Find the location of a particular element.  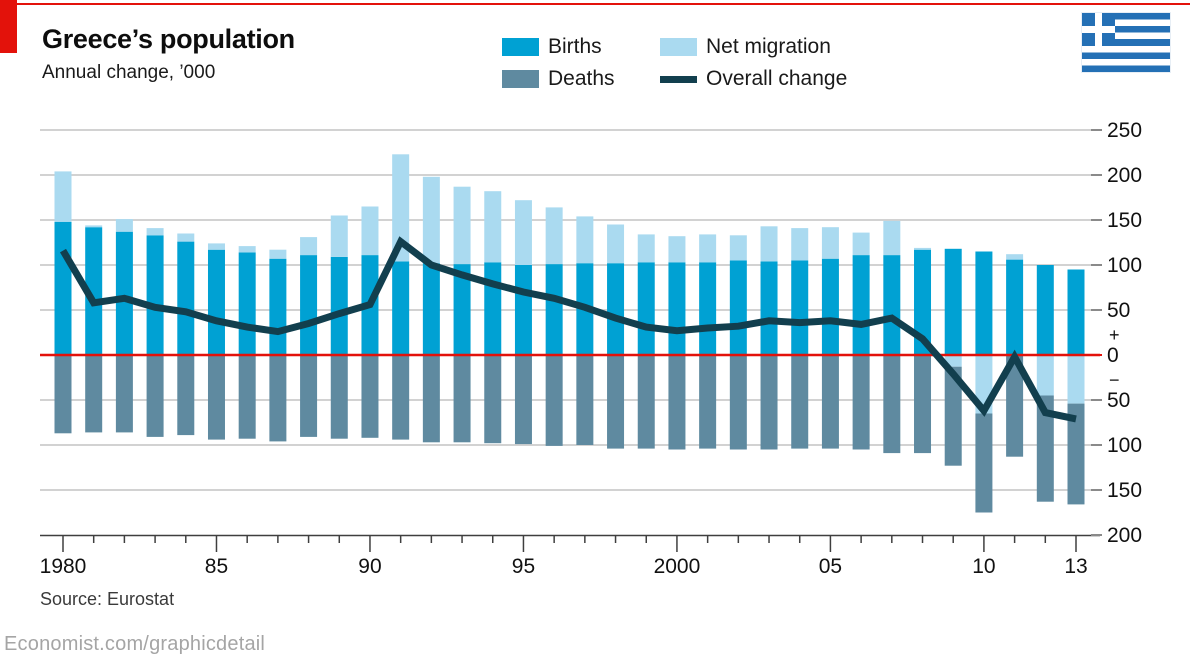

bar-deaths-1985 is located at coordinates (216, 397).